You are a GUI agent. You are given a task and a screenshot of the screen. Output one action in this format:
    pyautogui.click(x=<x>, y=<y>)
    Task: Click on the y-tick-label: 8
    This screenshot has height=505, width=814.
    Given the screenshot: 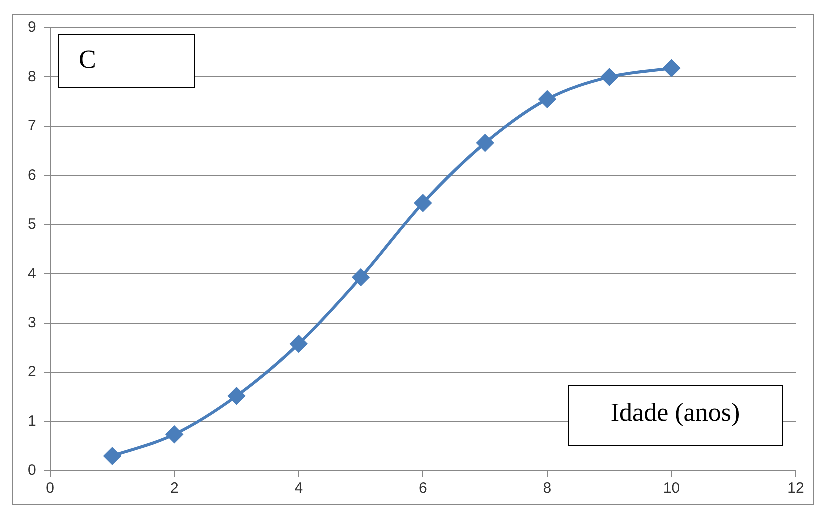 What is the action you would take?
    pyautogui.click(x=32, y=77)
    